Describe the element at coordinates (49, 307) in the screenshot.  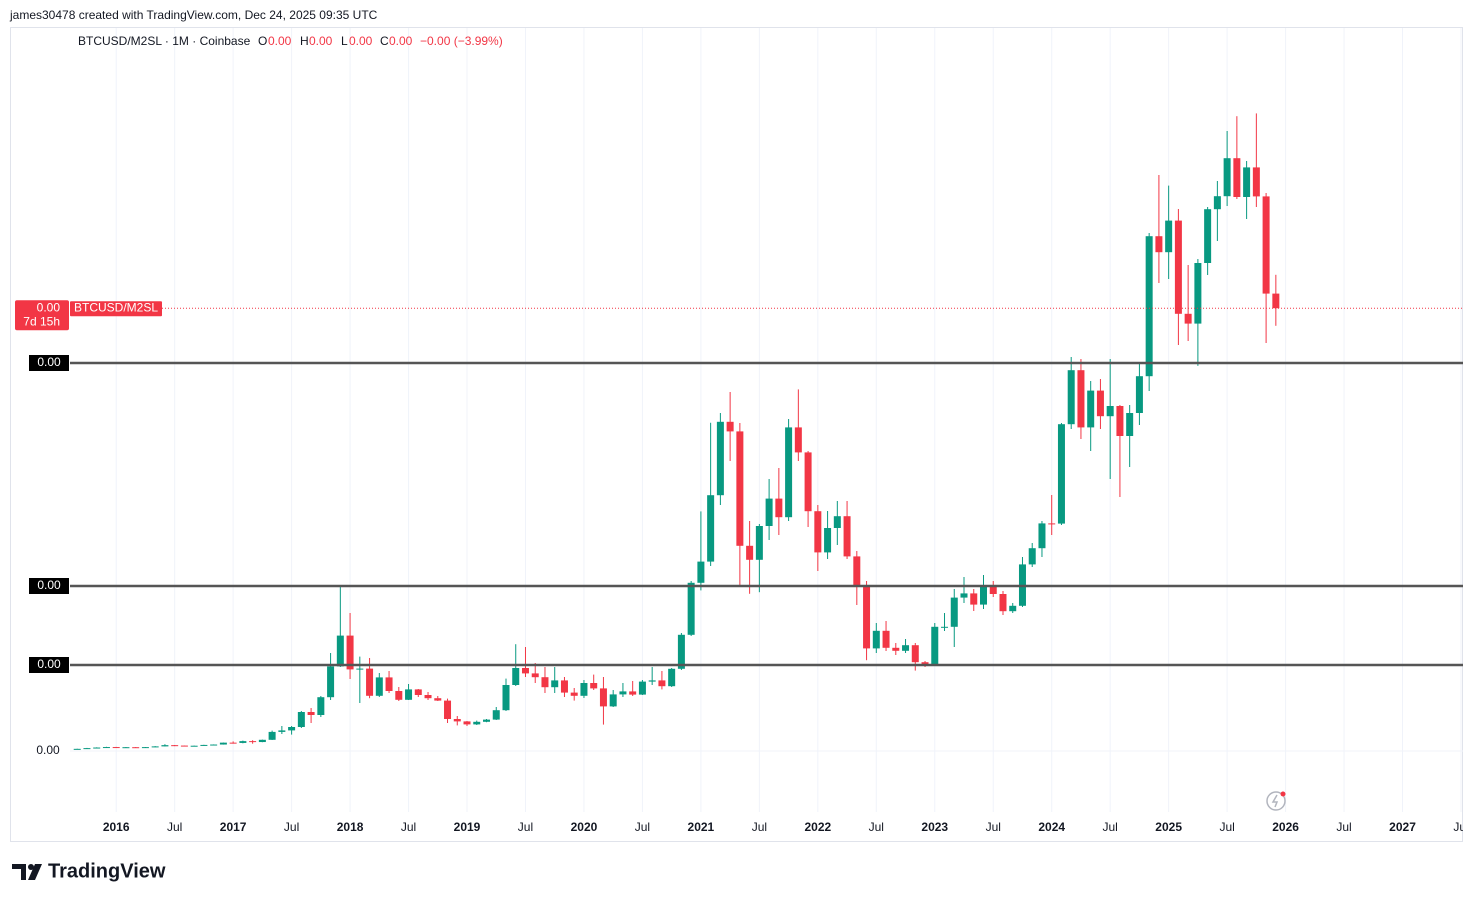
I see `last-price-label: 0.00` at that location.